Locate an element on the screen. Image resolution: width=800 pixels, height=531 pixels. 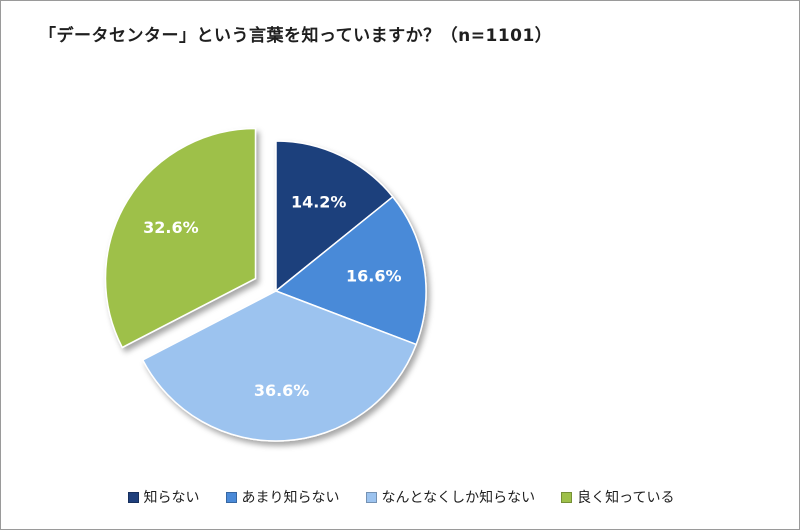
legend-label: 良く知っている is located at coordinates (626, 498).